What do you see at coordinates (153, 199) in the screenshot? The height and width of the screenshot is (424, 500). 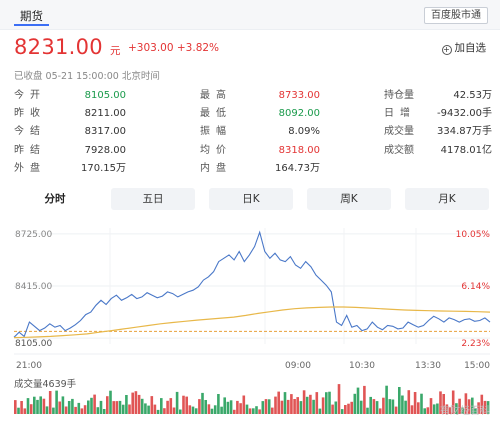 I see `tab-five-day: 五日` at bounding box center [153, 199].